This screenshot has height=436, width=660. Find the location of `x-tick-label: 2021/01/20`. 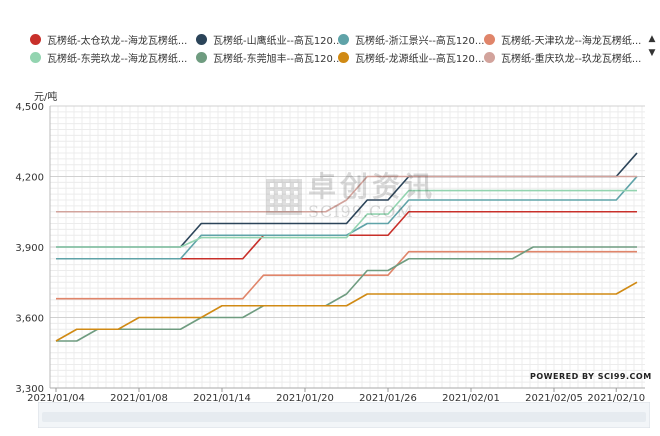

x-tick-label: 2021/01/20 is located at coordinates (305, 398).